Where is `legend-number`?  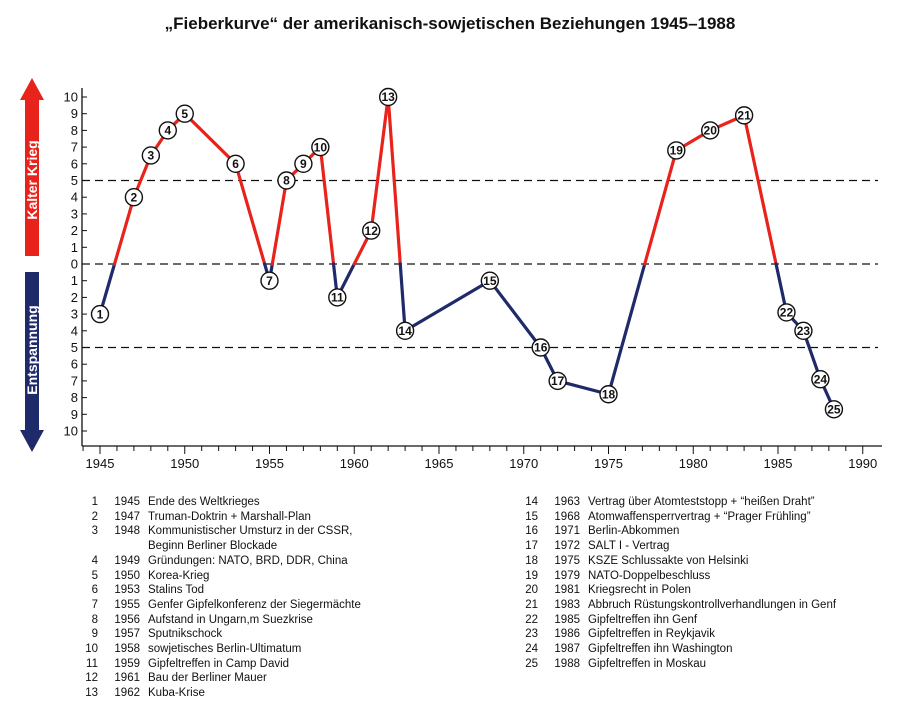 legend-number is located at coordinates (89, 546).